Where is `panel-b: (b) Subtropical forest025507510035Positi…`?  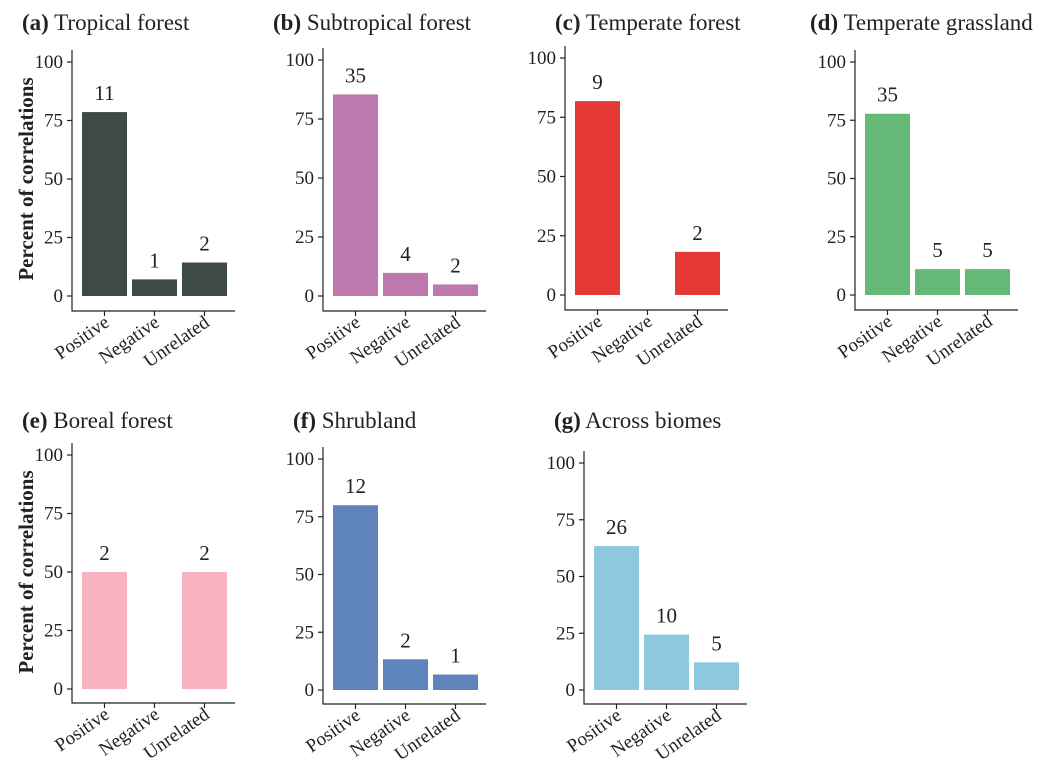 panel-b: (b) Subtropical forest025507510035Positi… is located at coordinates (379, 191).